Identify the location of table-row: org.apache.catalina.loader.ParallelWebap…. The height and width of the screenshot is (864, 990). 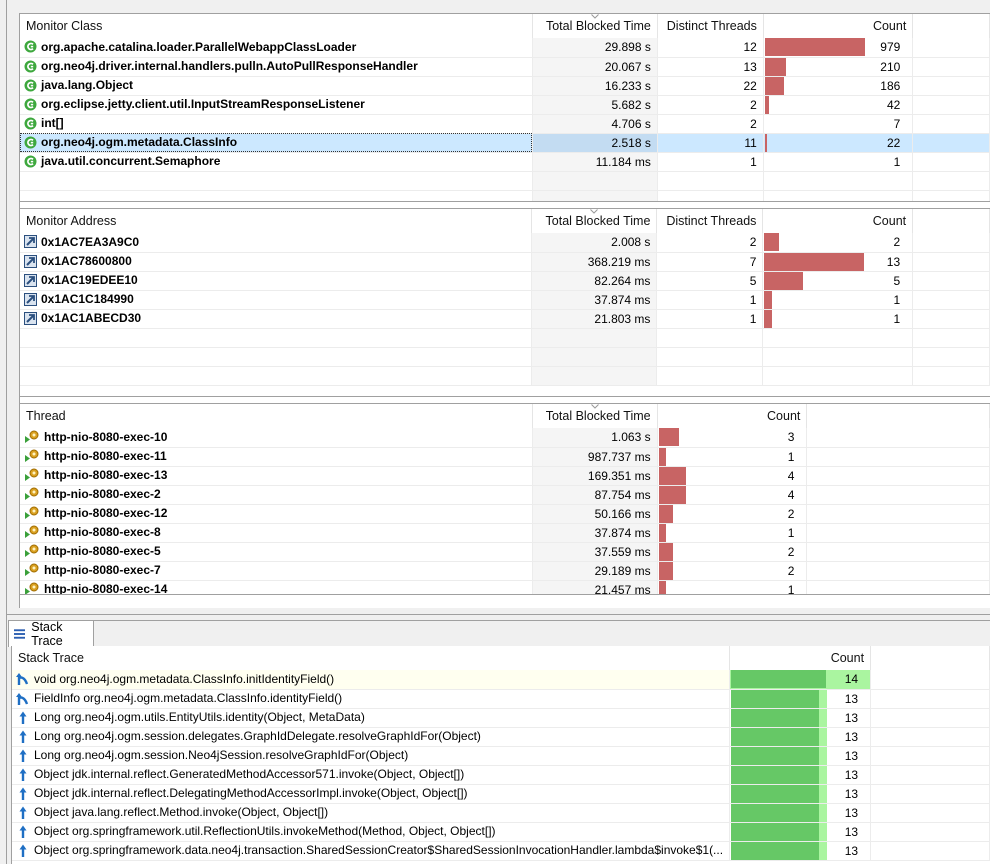
(505, 48).